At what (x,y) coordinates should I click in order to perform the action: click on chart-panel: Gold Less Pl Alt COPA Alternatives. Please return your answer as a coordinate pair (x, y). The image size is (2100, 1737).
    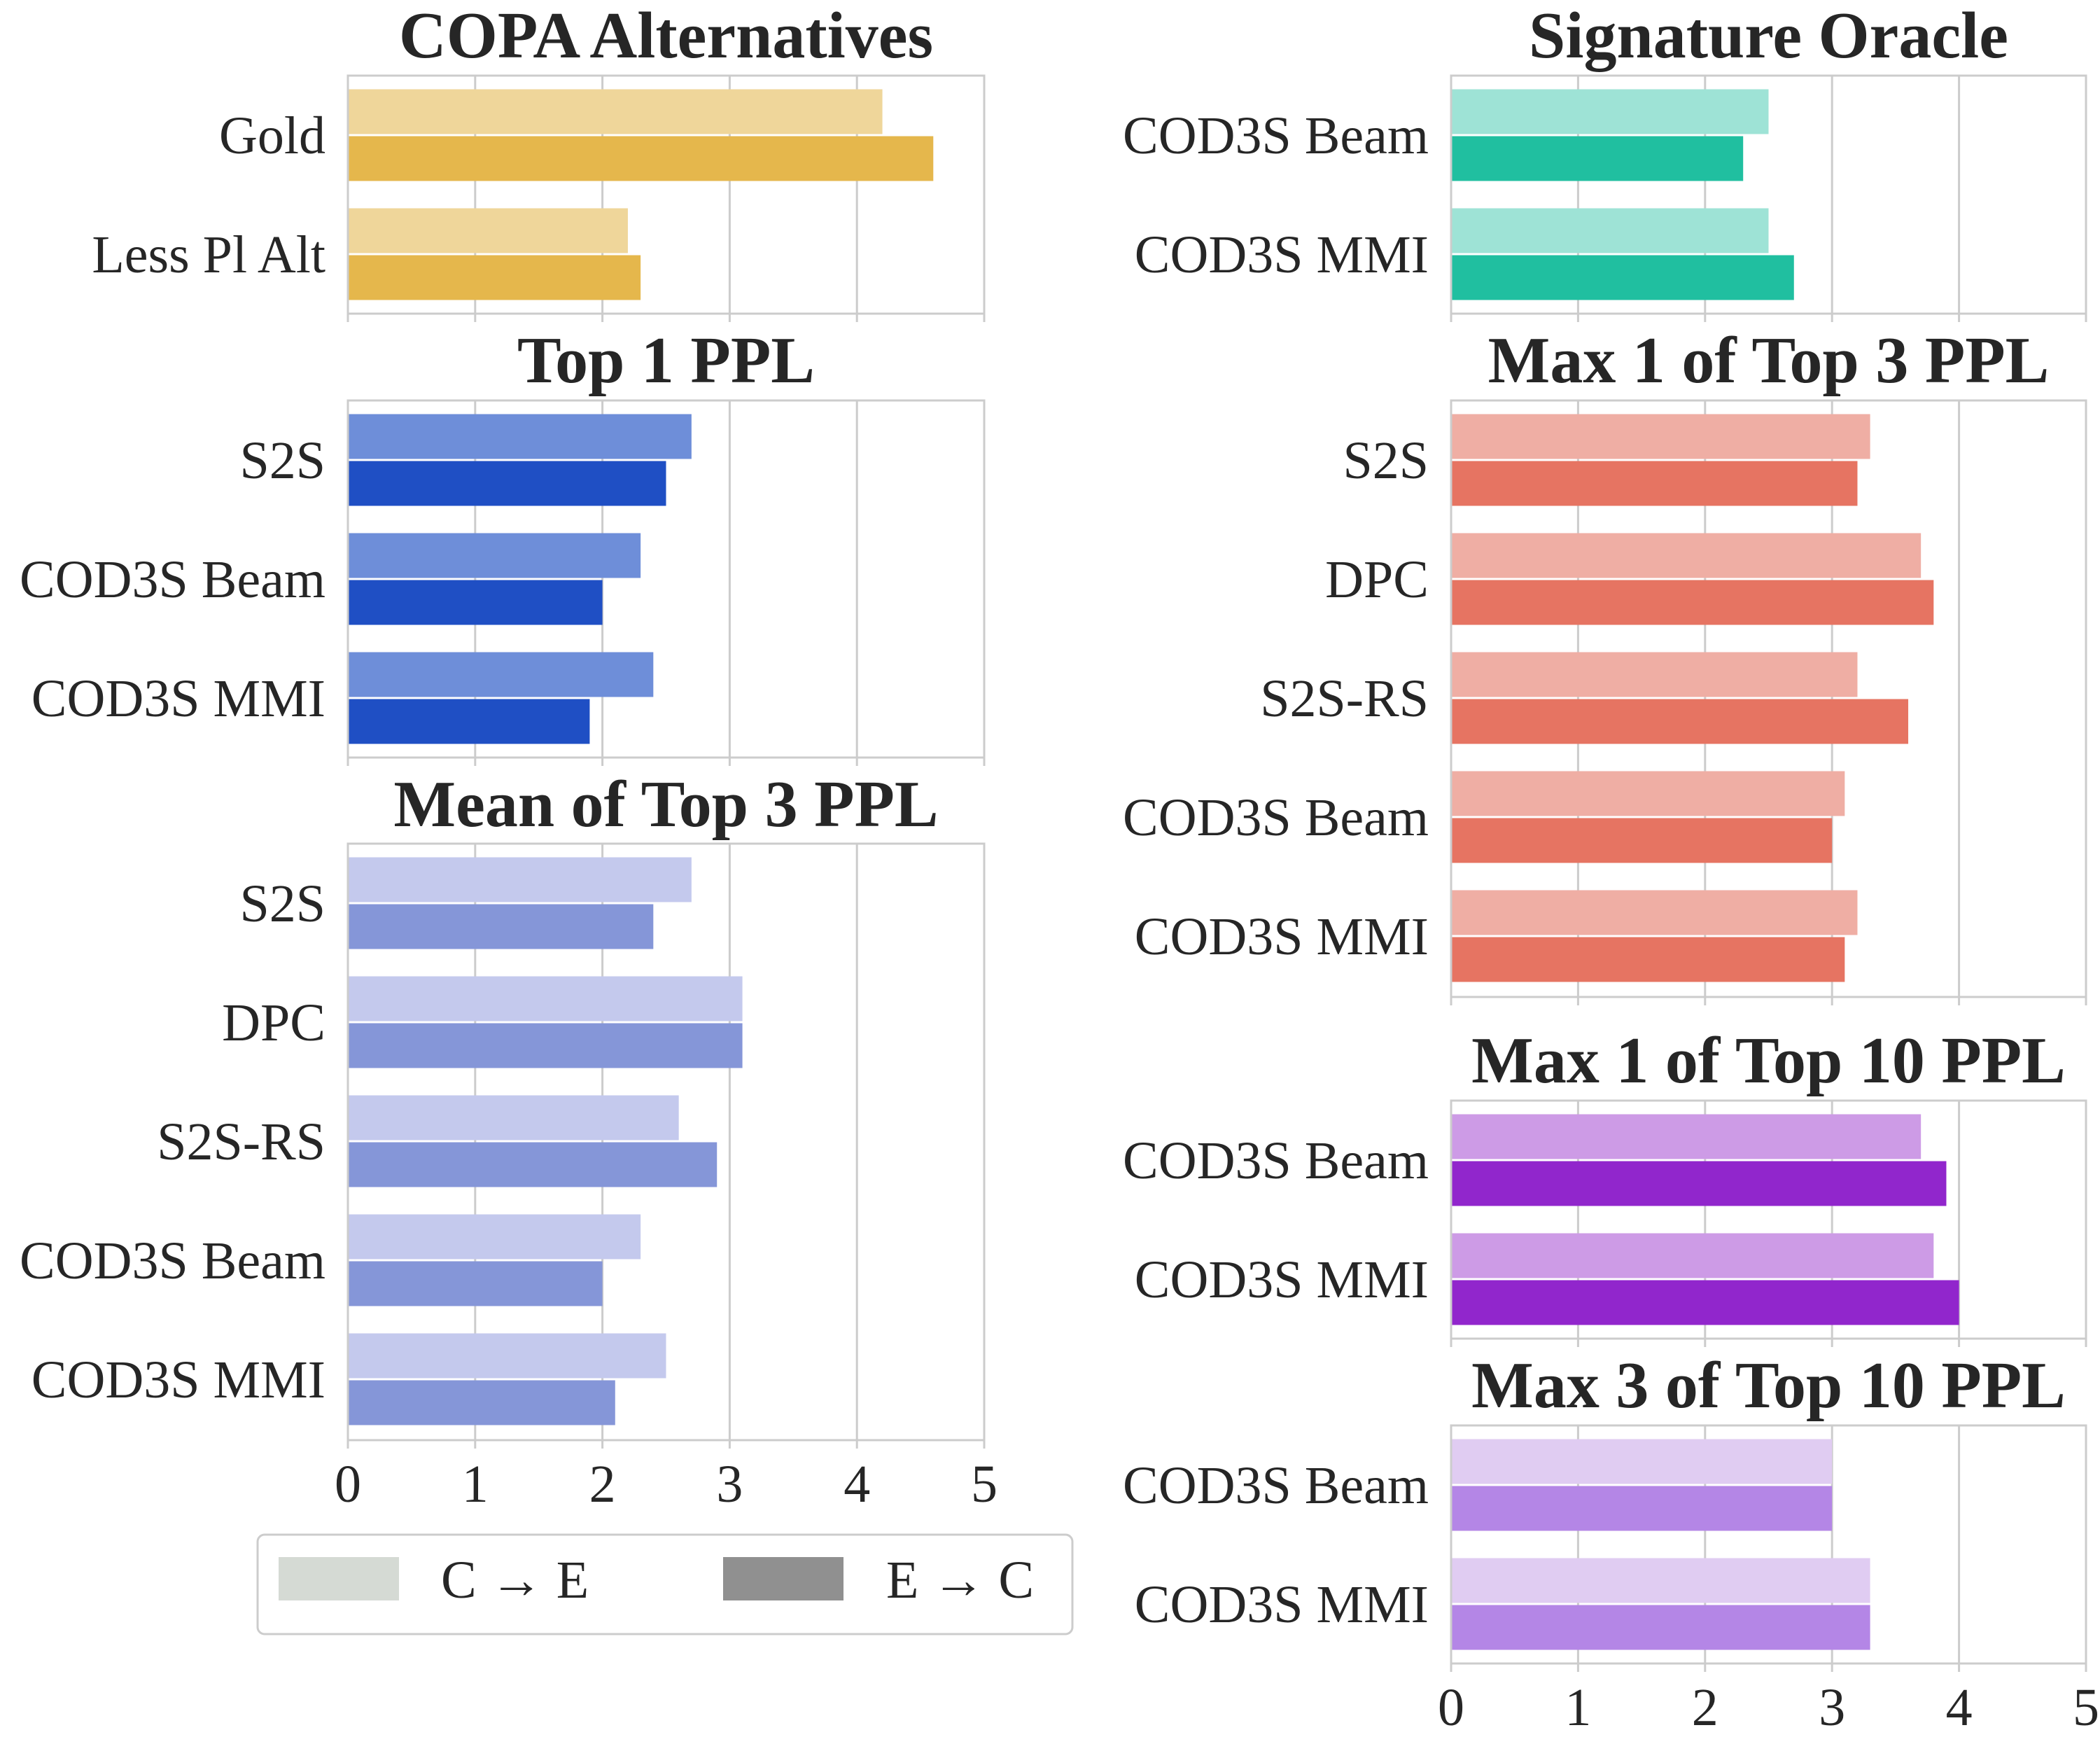
    Looking at the image, I should click on (539, 161).